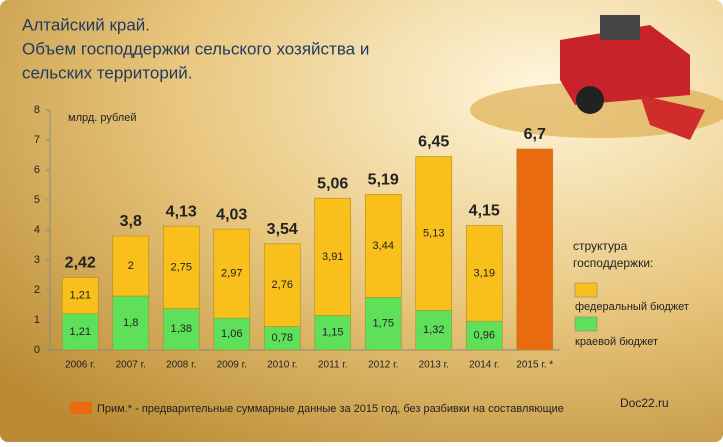 This screenshot has width=723, height=447. I want to click on value-label: 3,44, so click(383, 246).